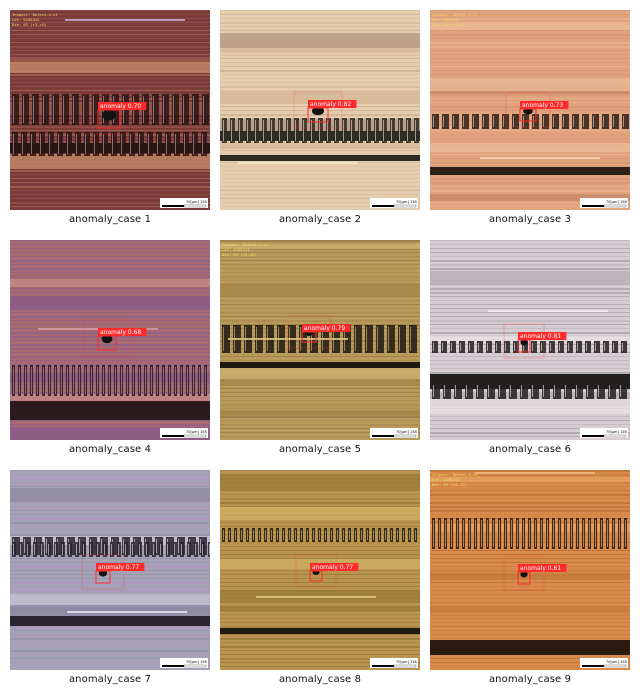  Describe the element at coordinates (449, 24) in the screenshot. I see `overlay-line: Die: 12 (r1,c4)` at that location.